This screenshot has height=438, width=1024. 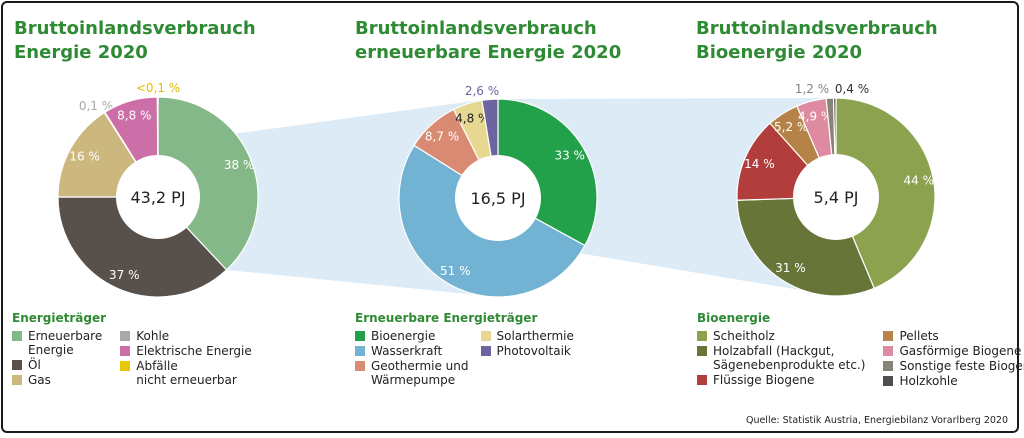 I want to click on legend-item: Bioenergie, so click(x=412, y=336).